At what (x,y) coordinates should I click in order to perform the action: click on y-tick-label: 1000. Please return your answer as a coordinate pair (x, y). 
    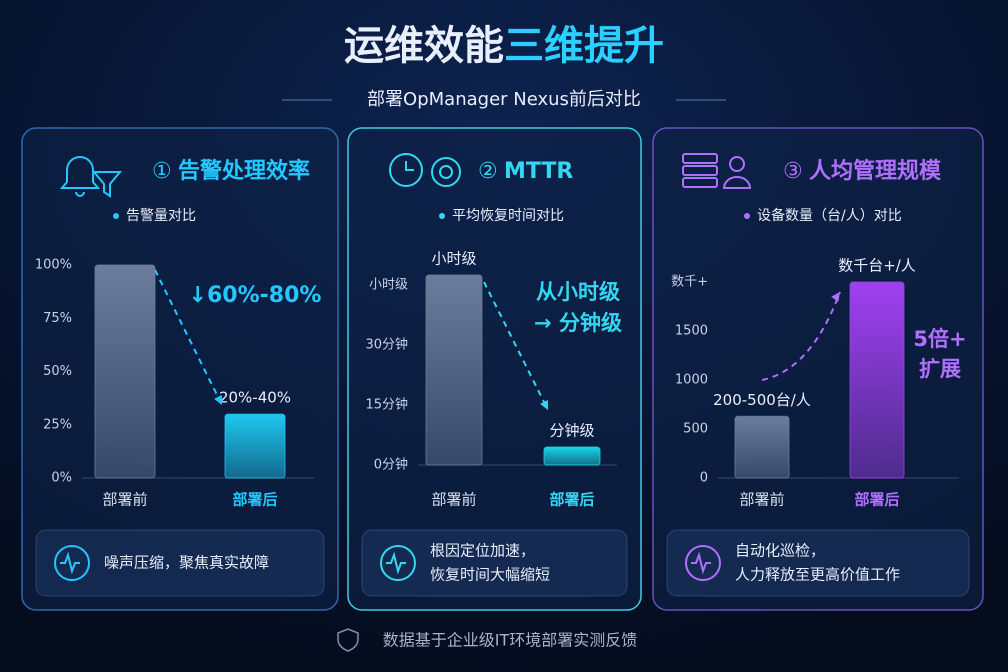
    Looking at the image, I should click on (691, 380).